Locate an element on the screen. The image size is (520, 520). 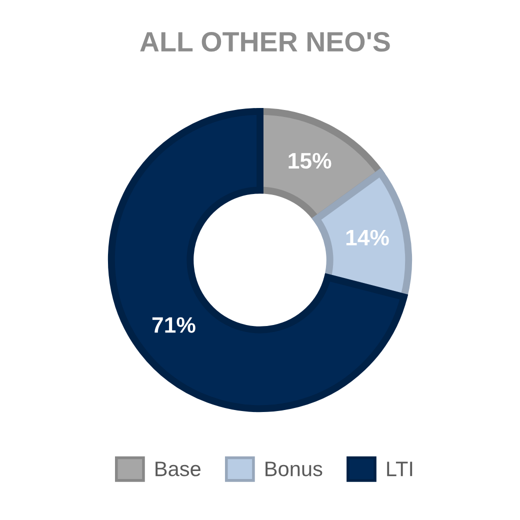
data-label: 14% is located at coordinates (367, 238).